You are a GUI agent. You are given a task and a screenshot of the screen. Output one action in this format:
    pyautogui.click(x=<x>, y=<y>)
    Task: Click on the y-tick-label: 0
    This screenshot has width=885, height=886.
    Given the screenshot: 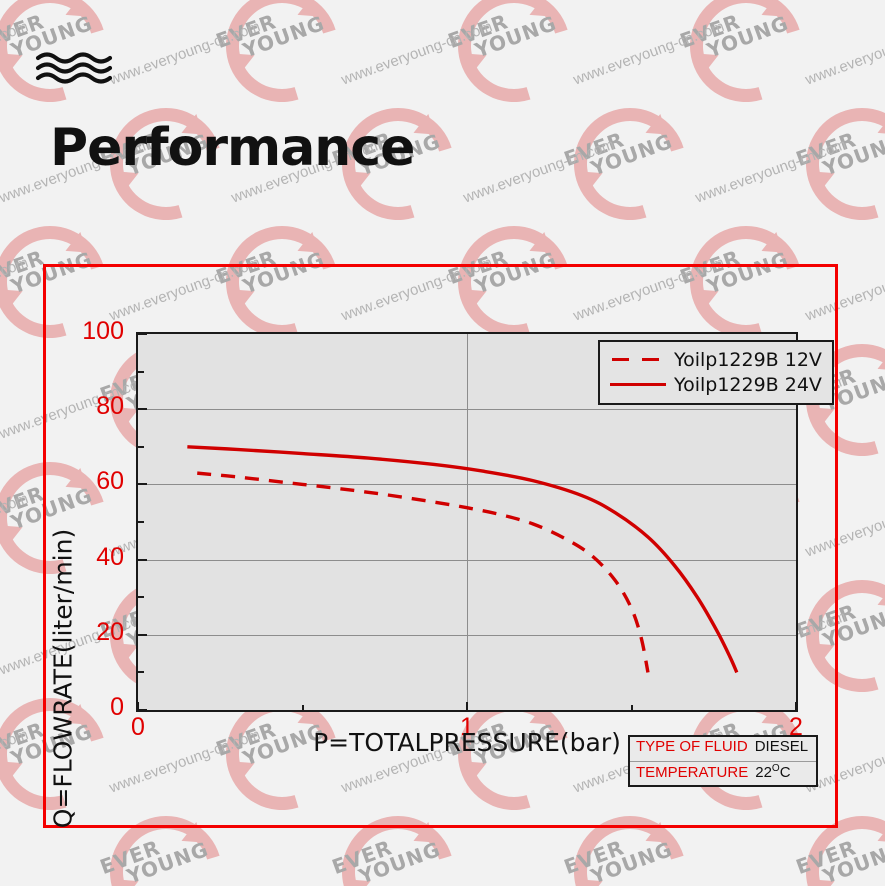 What is the action you would take?
    pyautogui.click(x=117, y=707)
    